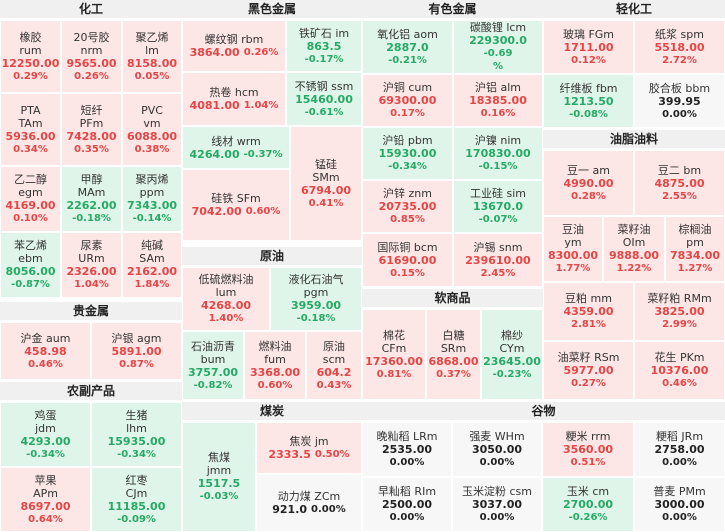  I want to click on contract-tile: 聚丙烯 ppm 7343.00 -0.14%, so click(152, 199).